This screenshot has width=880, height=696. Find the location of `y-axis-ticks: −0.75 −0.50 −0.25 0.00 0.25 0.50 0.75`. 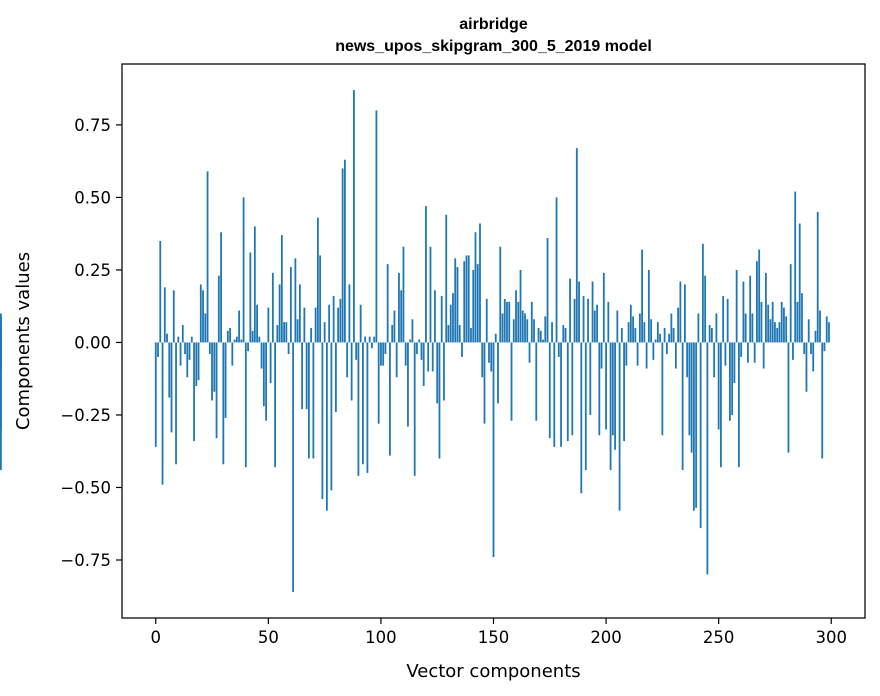

y-axis-ticks: −0.75 −0.50 −0.25 0.00 0.25 0.50 0.75 is located at coordinates (91, 343).